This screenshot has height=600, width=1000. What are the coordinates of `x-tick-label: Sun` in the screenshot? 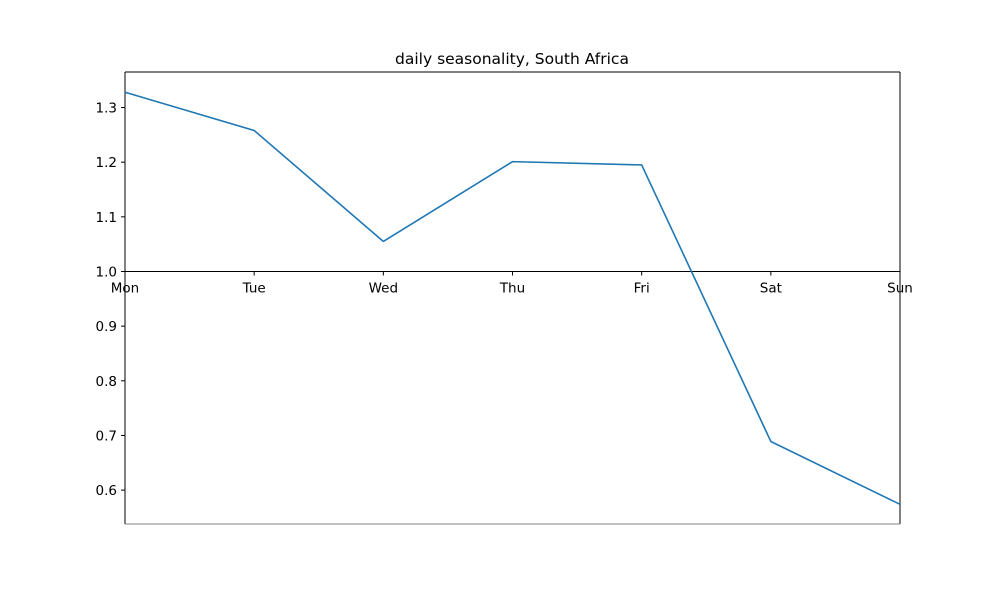 It's located at (900, 288).